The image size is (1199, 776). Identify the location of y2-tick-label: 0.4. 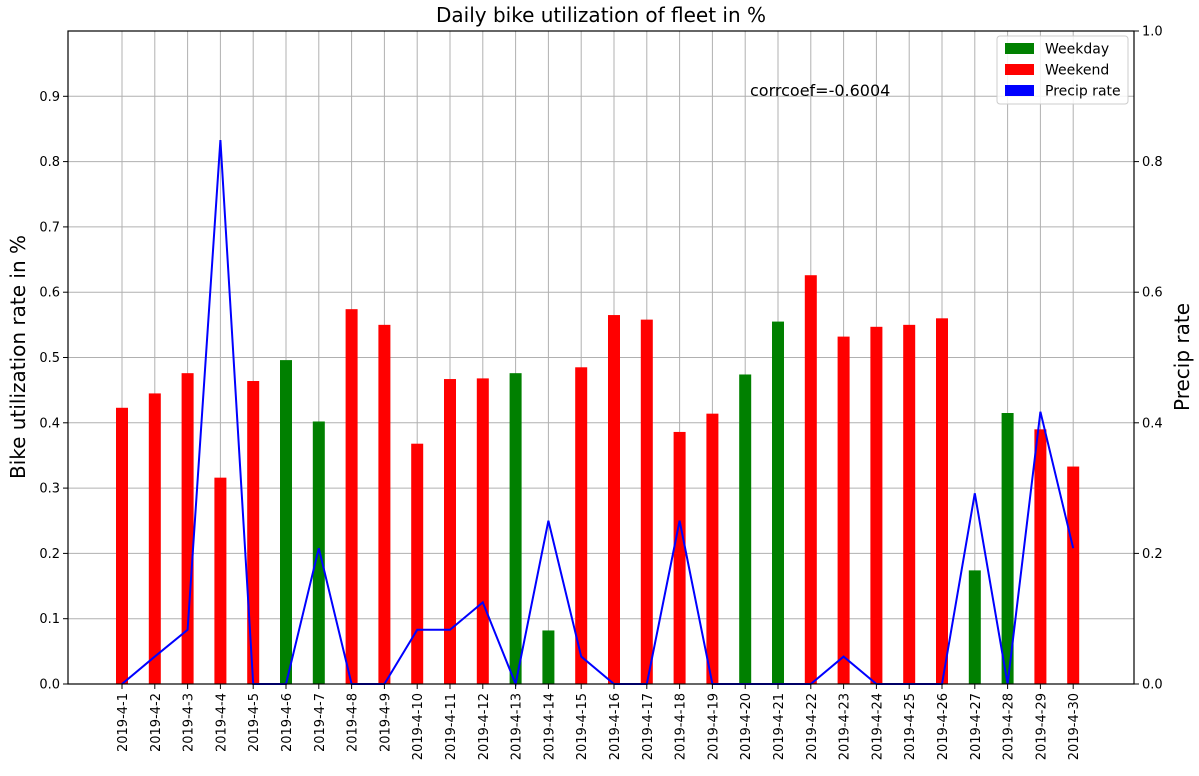
(1152, 423).